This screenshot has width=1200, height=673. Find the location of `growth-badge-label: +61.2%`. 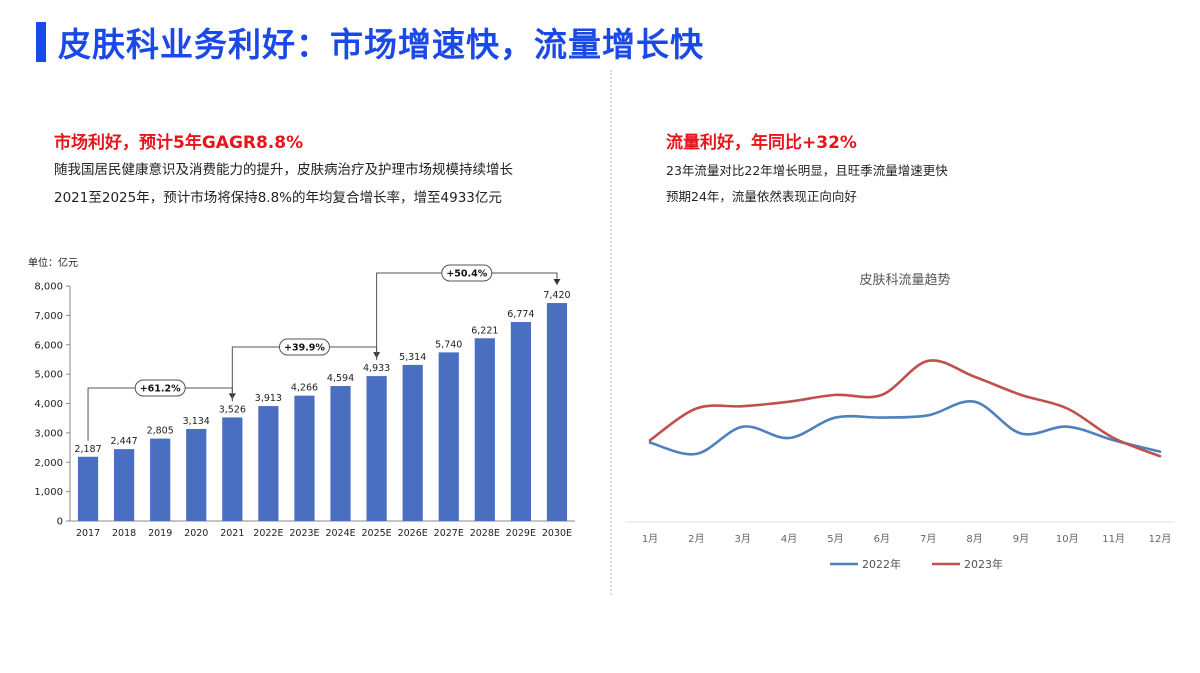

growth-badge-label: +61.2% is located at coordinates (160, 389).